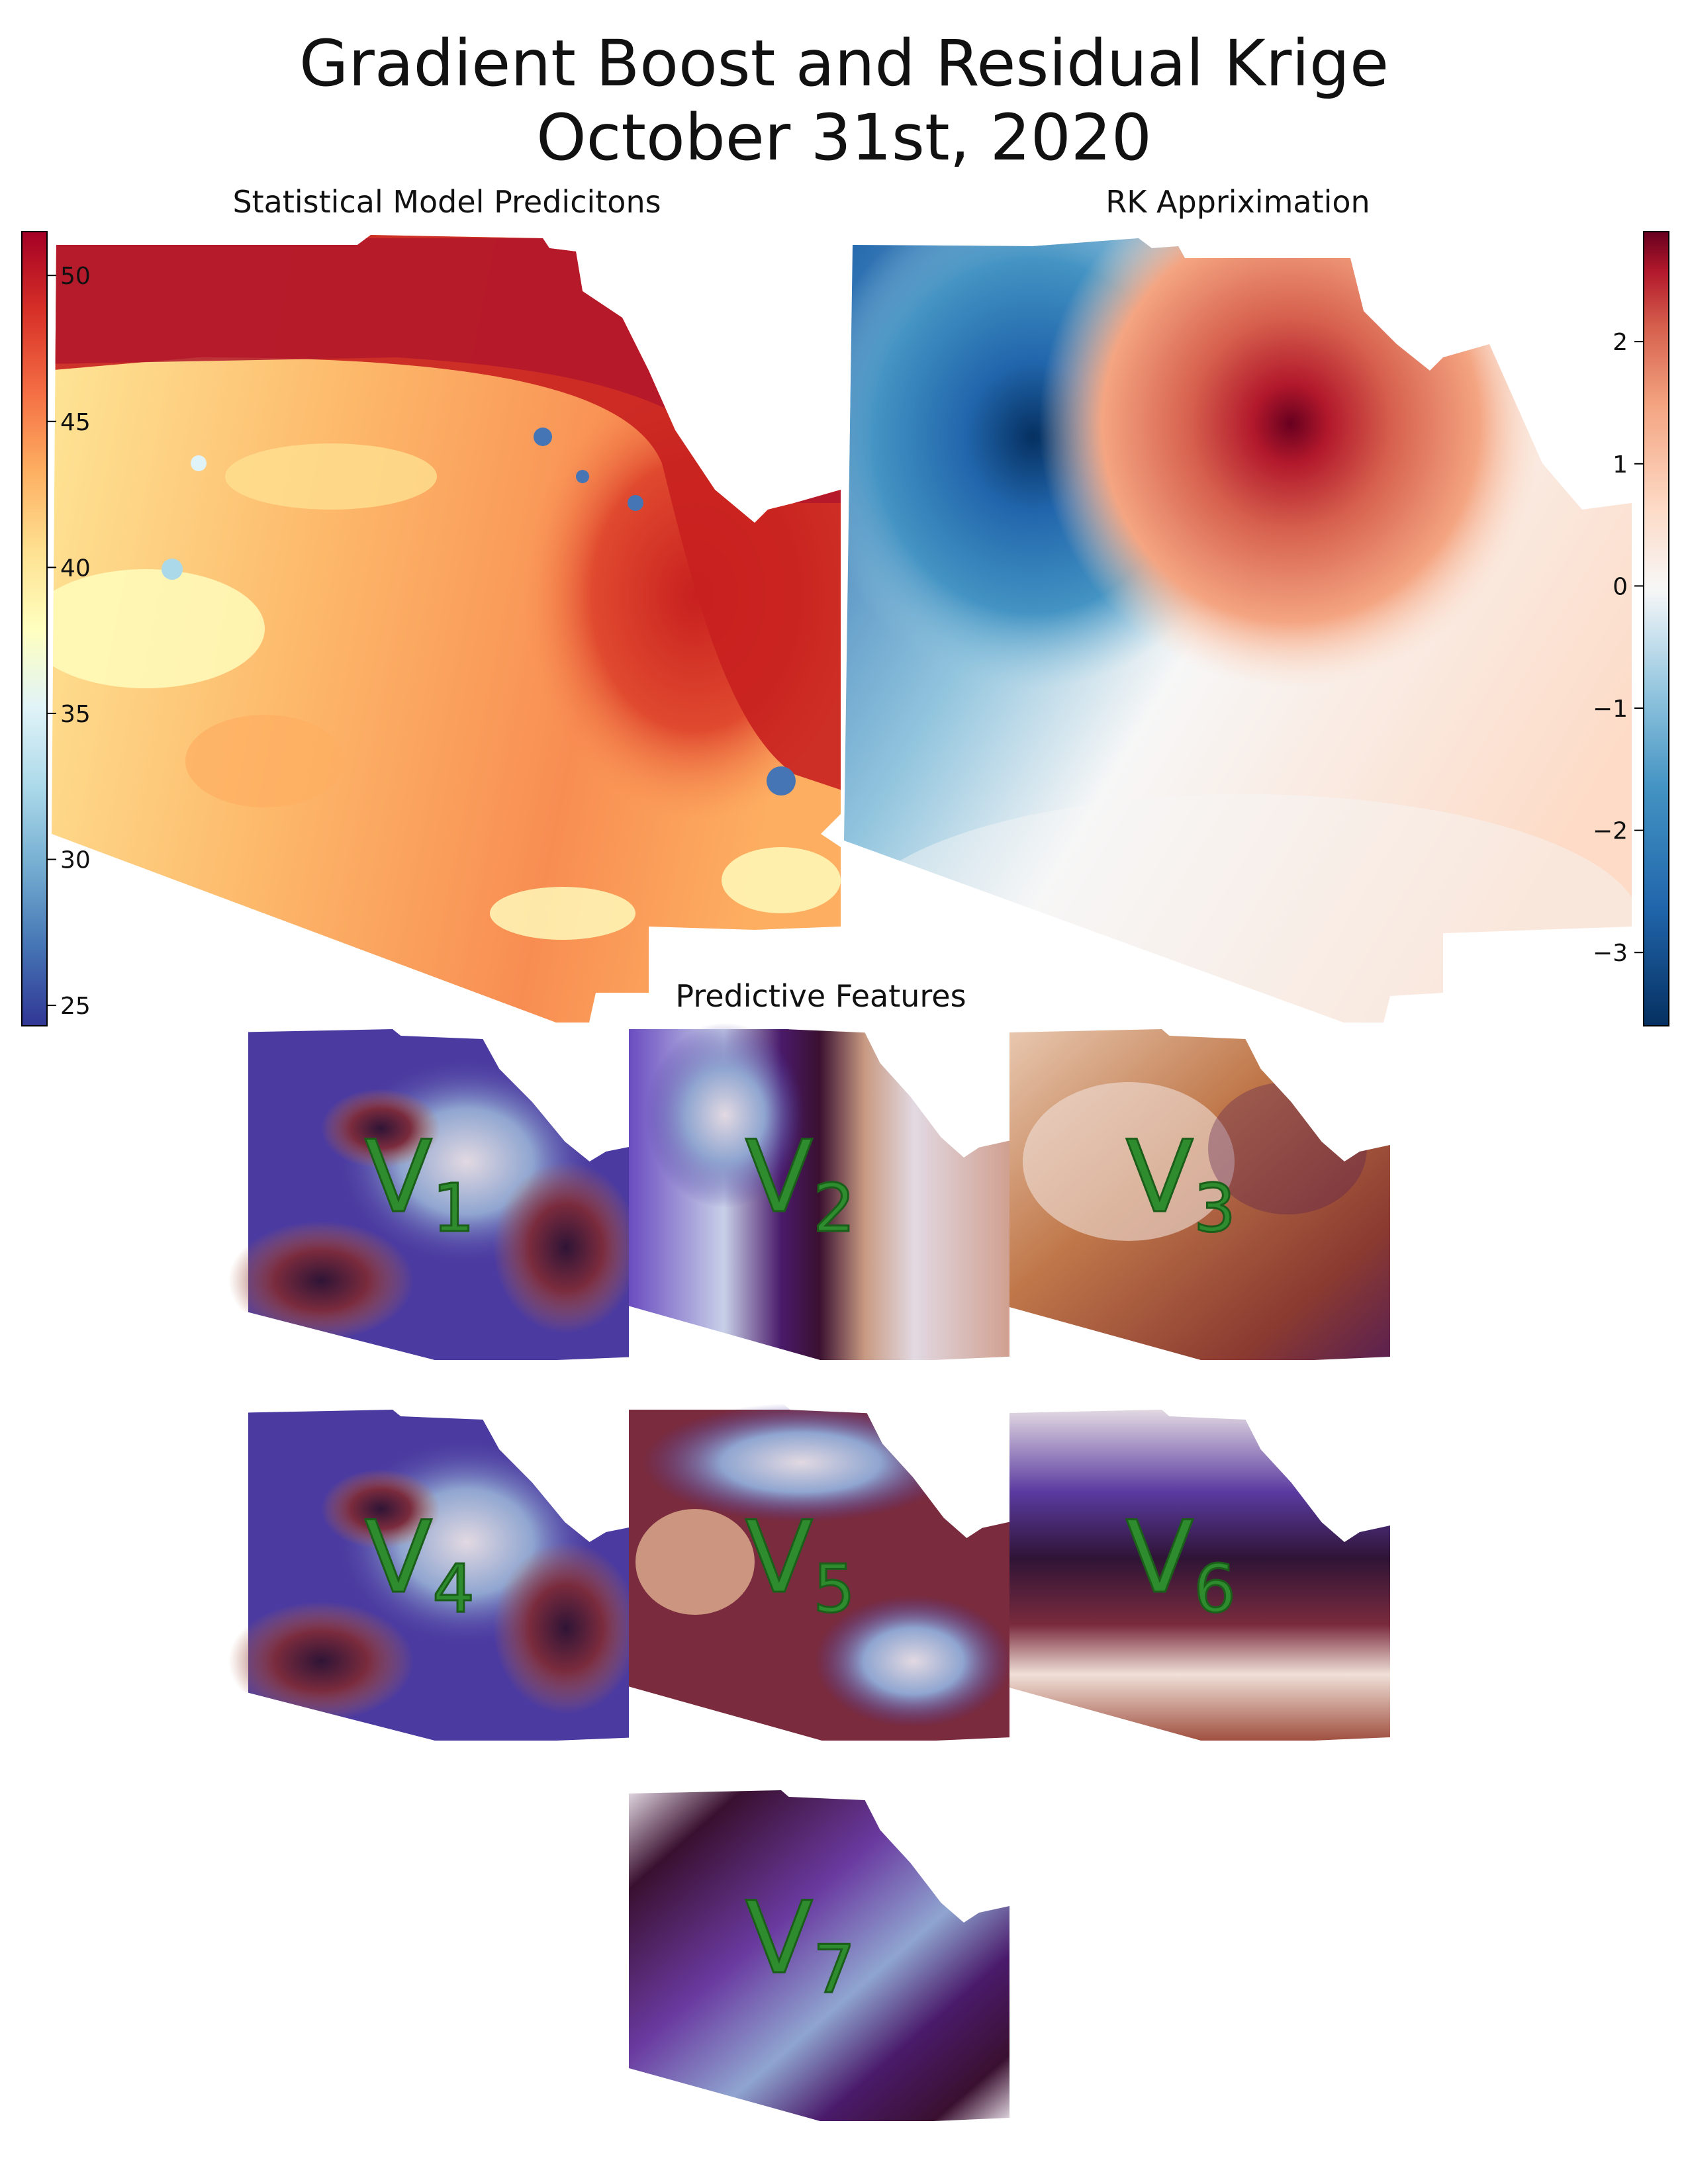 The width and height of the screenshot is (1688, 2184). Describe the element at coordinates (1181, 1564) in the screenshot. I see `feature-label-v6: V6` at that location.